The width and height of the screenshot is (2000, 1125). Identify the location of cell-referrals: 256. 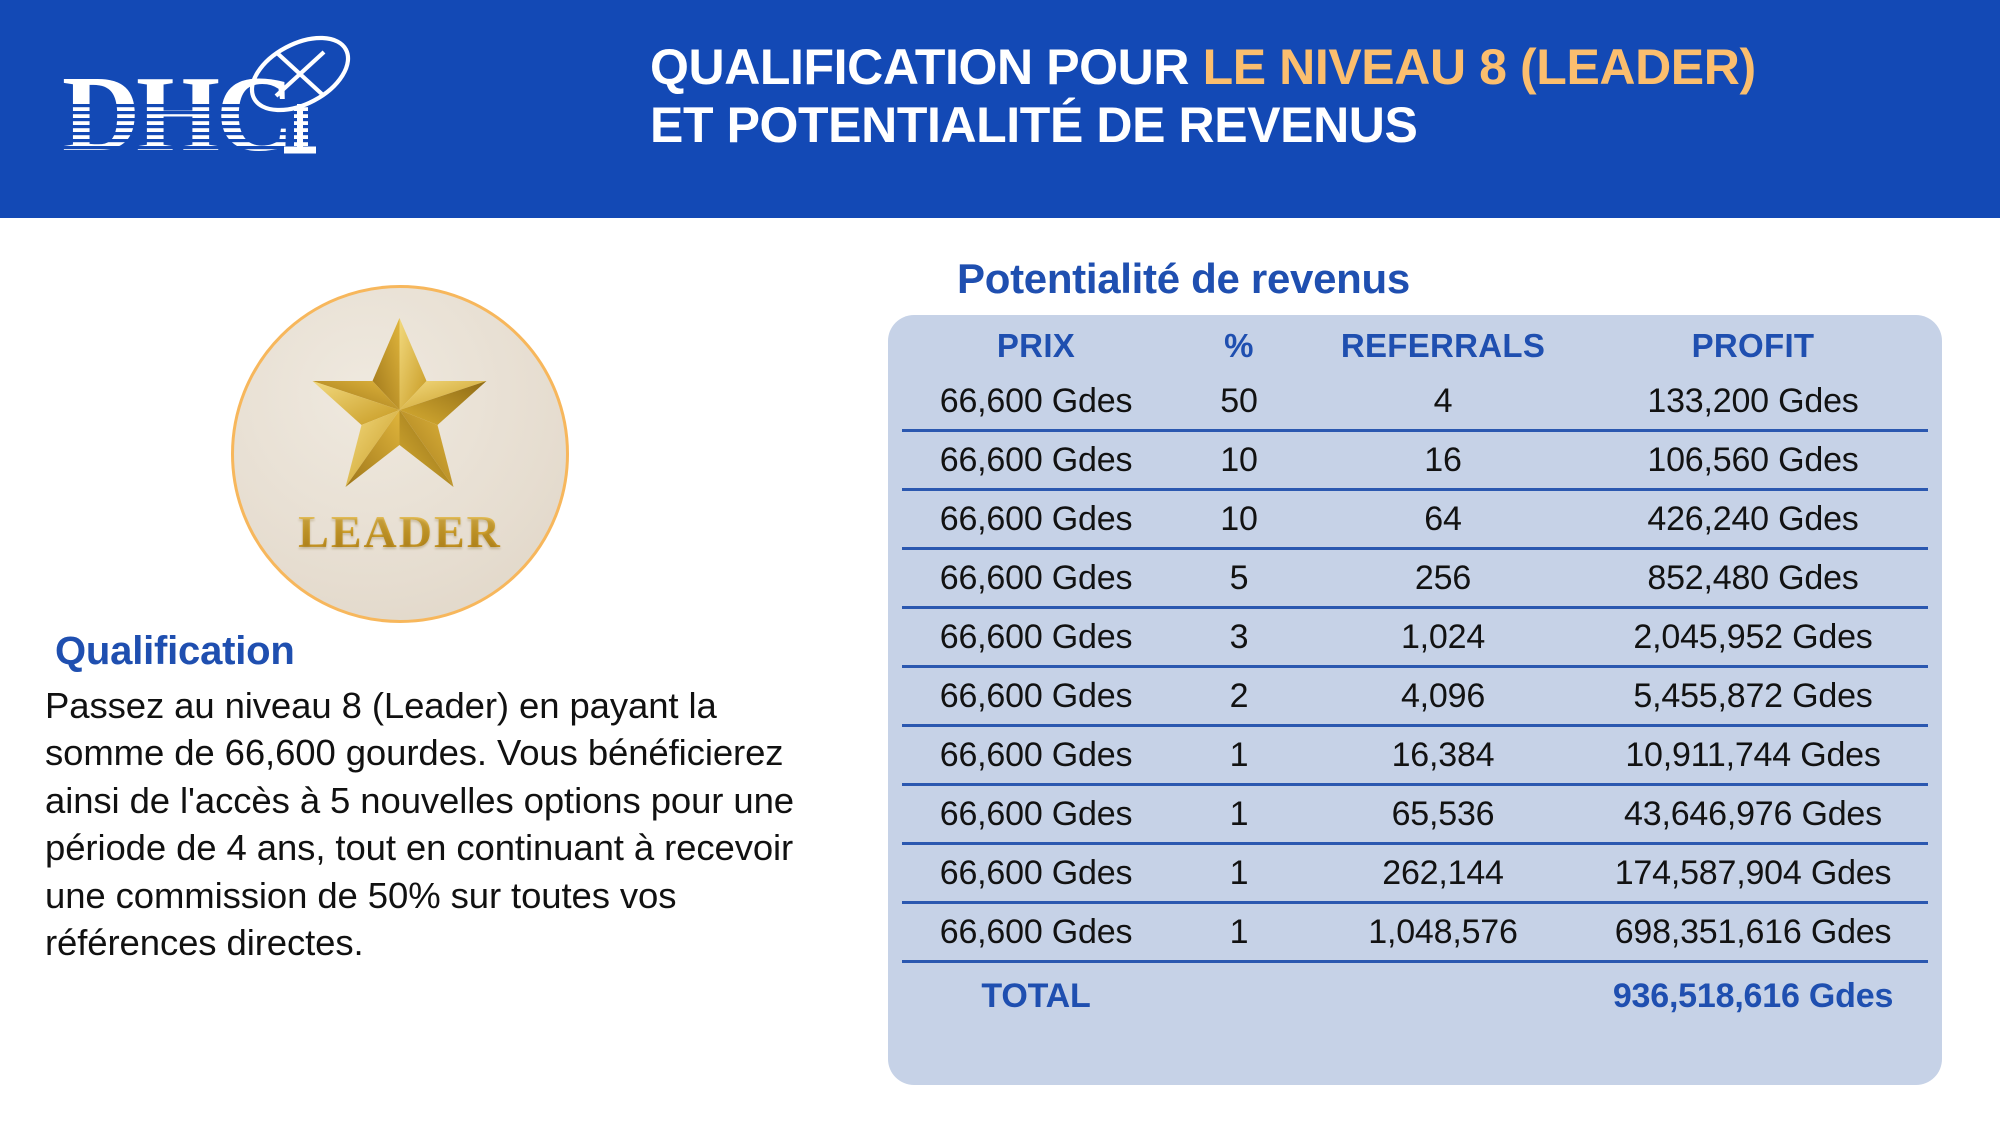
(1443, 577).